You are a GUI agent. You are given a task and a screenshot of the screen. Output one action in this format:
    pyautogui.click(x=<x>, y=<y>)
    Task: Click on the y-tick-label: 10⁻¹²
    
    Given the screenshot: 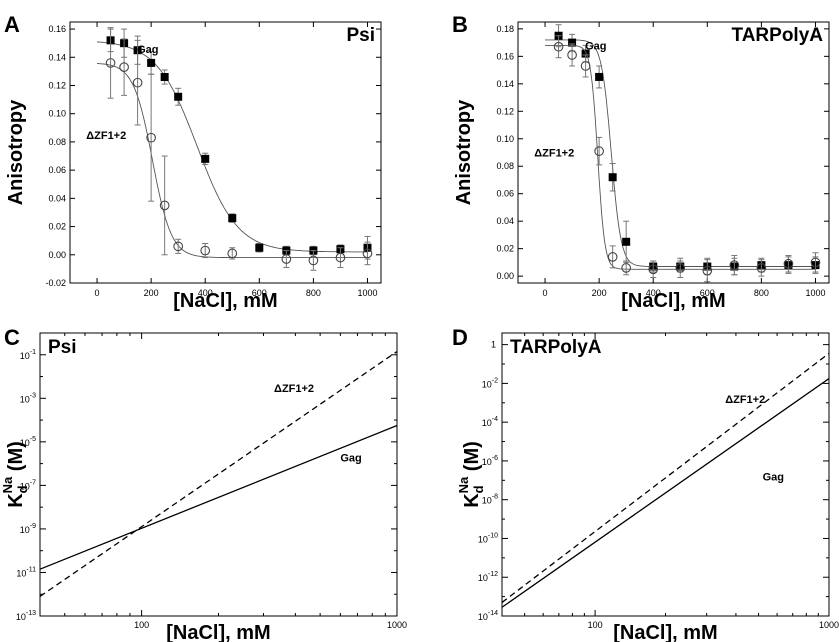 What is the action you would take?
    pyautogui.click(x=488, y=577)
    